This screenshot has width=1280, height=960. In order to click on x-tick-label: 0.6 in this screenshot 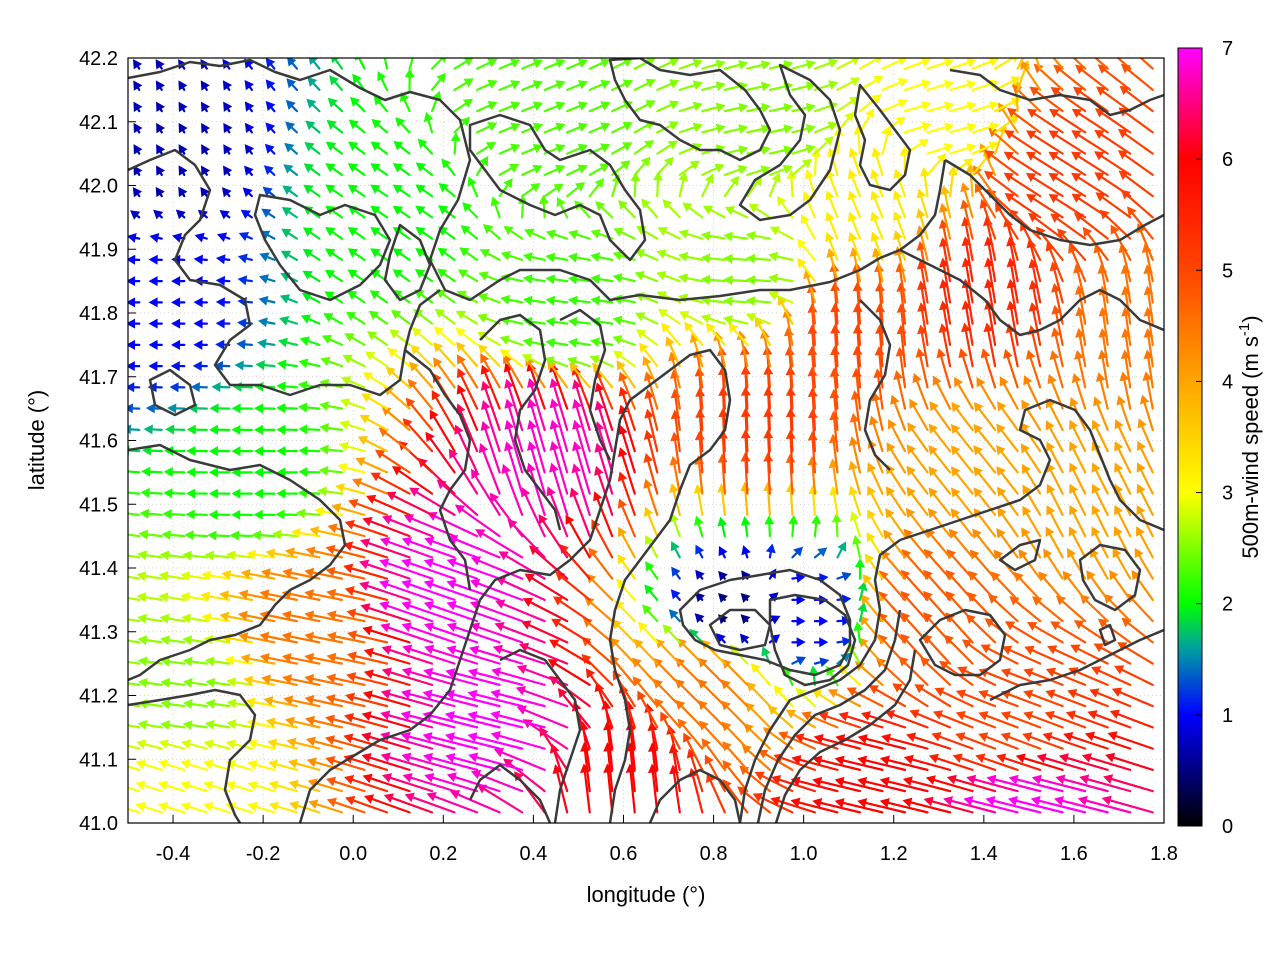, I will do `click(624, 854)`.